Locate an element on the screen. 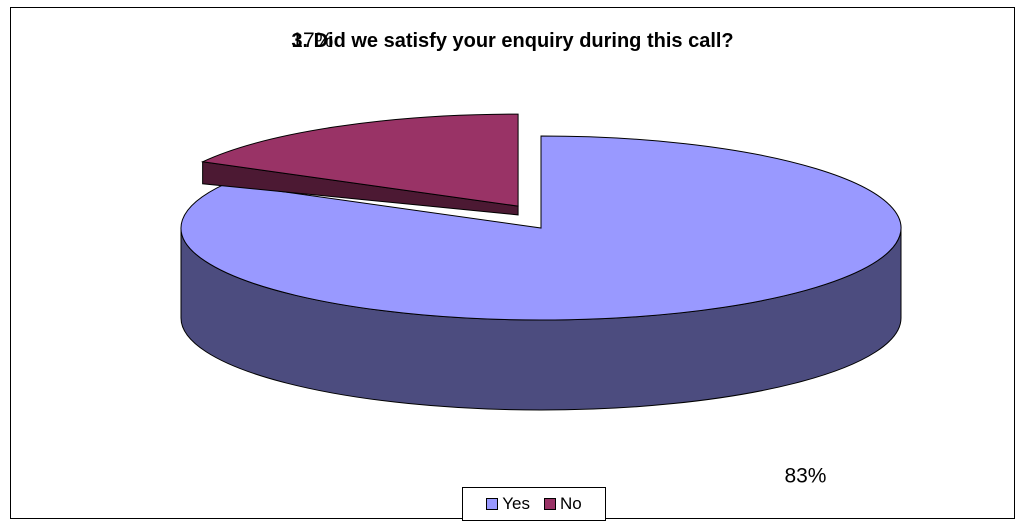 This screenshot has width=1028, height=528. legend-item-yes: Yes is located at coordinates (508, 504).